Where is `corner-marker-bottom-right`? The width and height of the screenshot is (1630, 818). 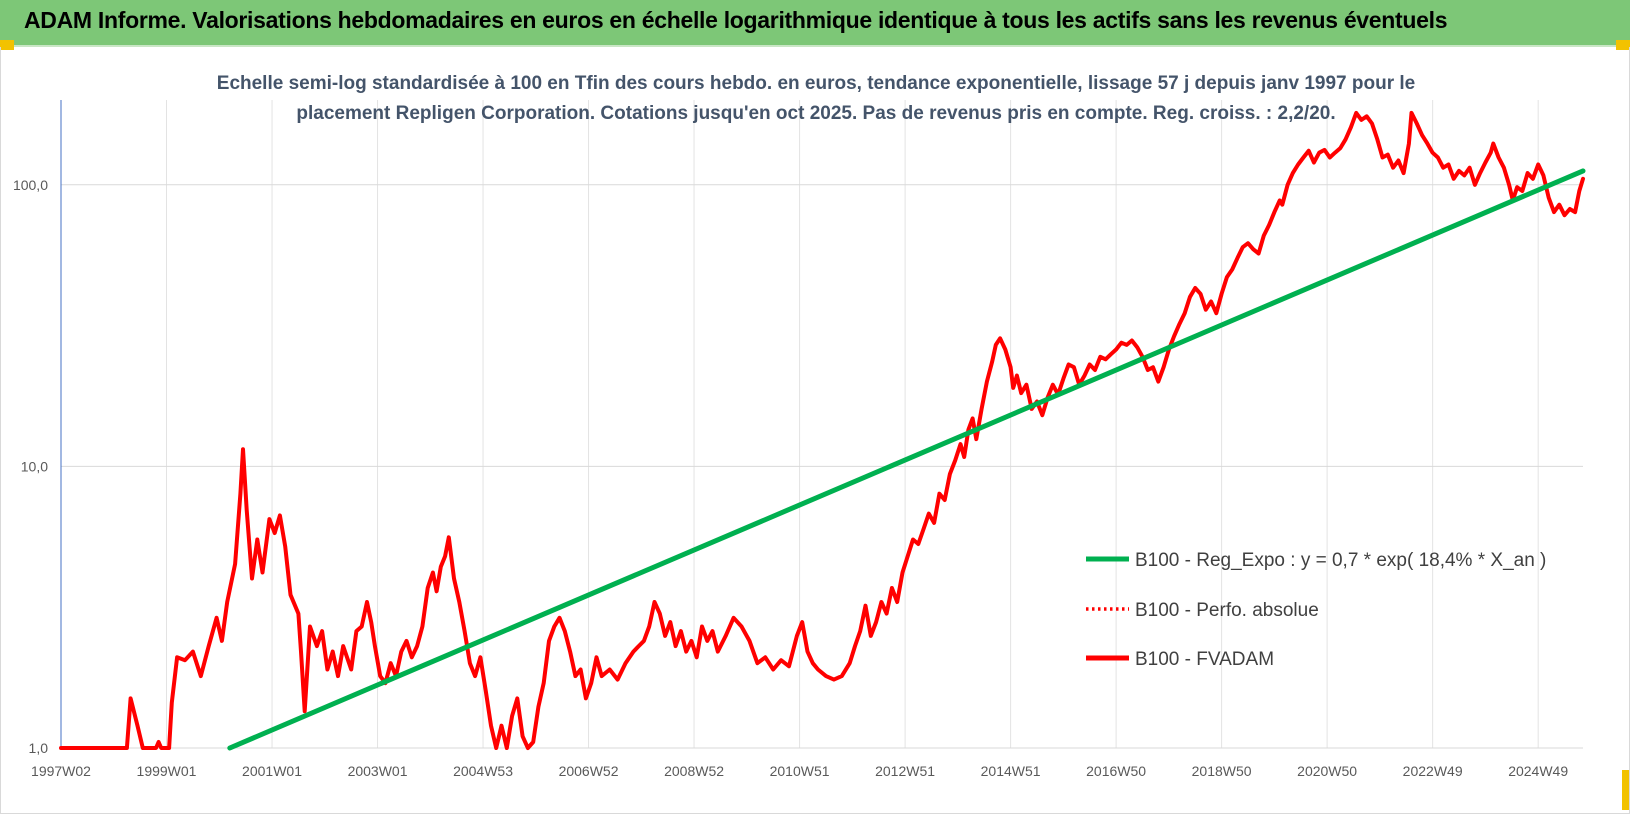
corner-marker-bottom-right is located at coordinates (1626, 790).